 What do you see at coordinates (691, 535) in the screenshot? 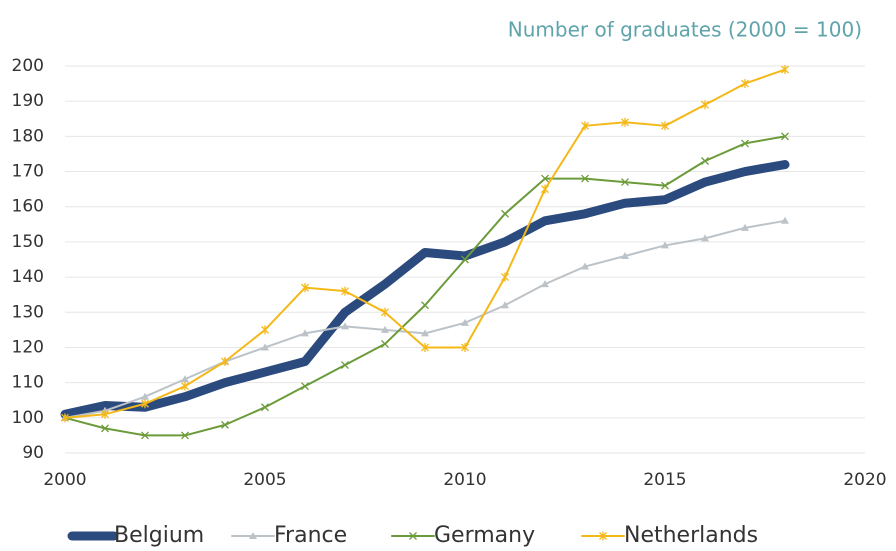
I see `legend-label: Netherlands` at bounding box center [691, 535].